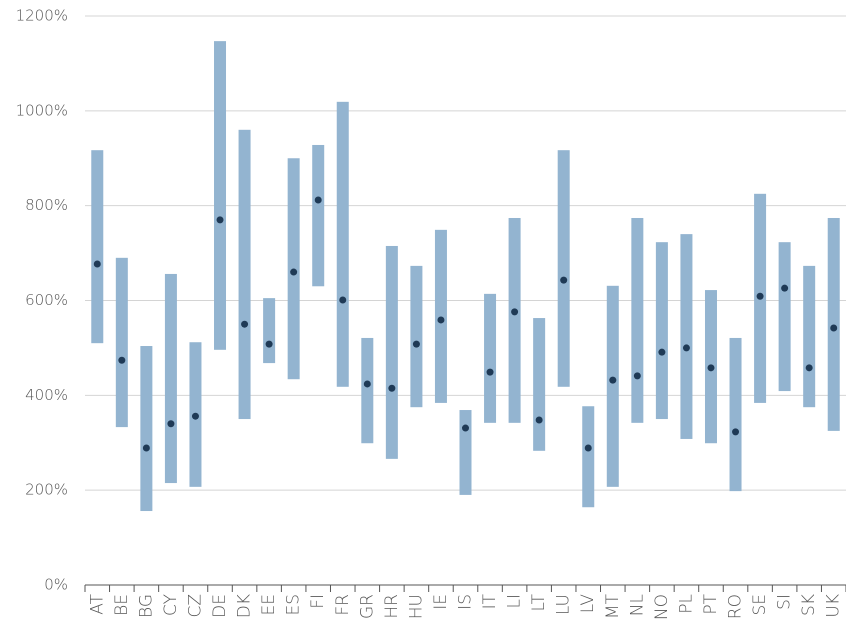 Image resolution: width=846 pixels, height=631 pixels. What do you see at coordinates (564, 604) in the screenshot?
I see `x-tick-label: LU` at bounding box center [564, 604].